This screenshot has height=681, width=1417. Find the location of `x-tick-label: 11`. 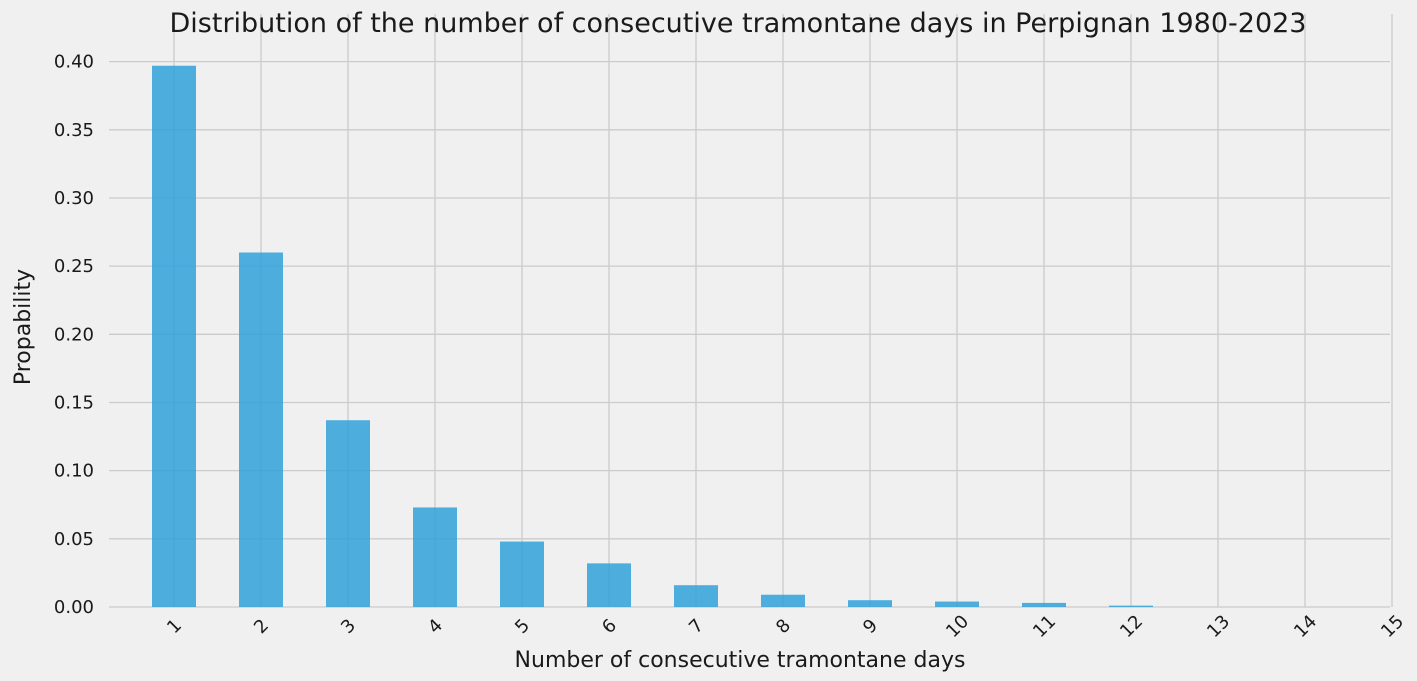

x-tick-label: 11 is located at coordinates (1044, 626).